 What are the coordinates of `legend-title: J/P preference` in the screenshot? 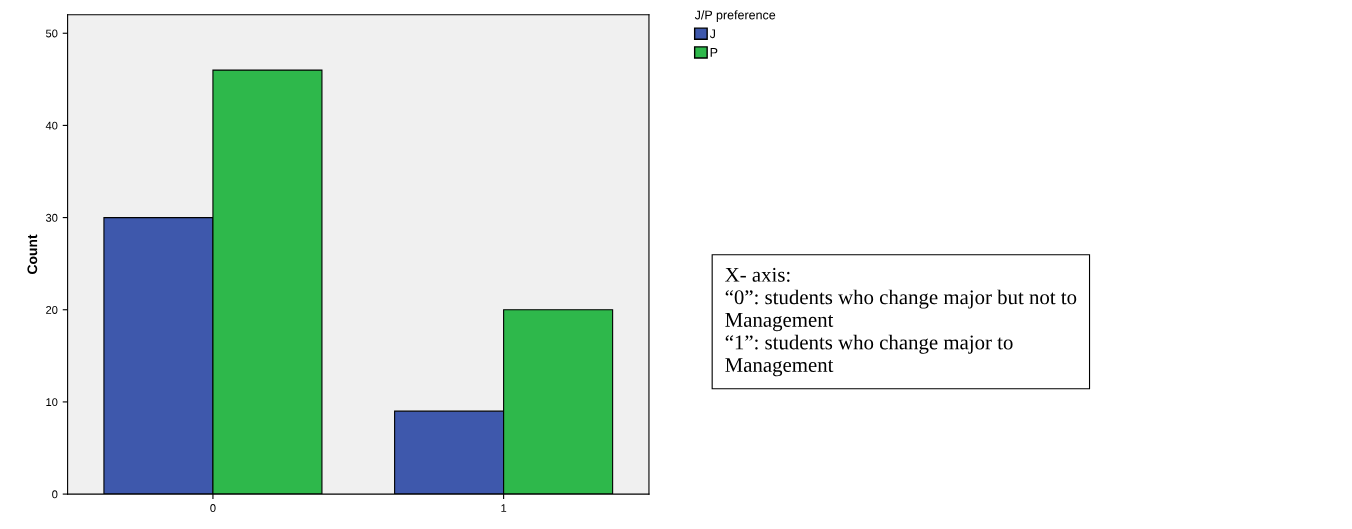 It's located at (735, 16).